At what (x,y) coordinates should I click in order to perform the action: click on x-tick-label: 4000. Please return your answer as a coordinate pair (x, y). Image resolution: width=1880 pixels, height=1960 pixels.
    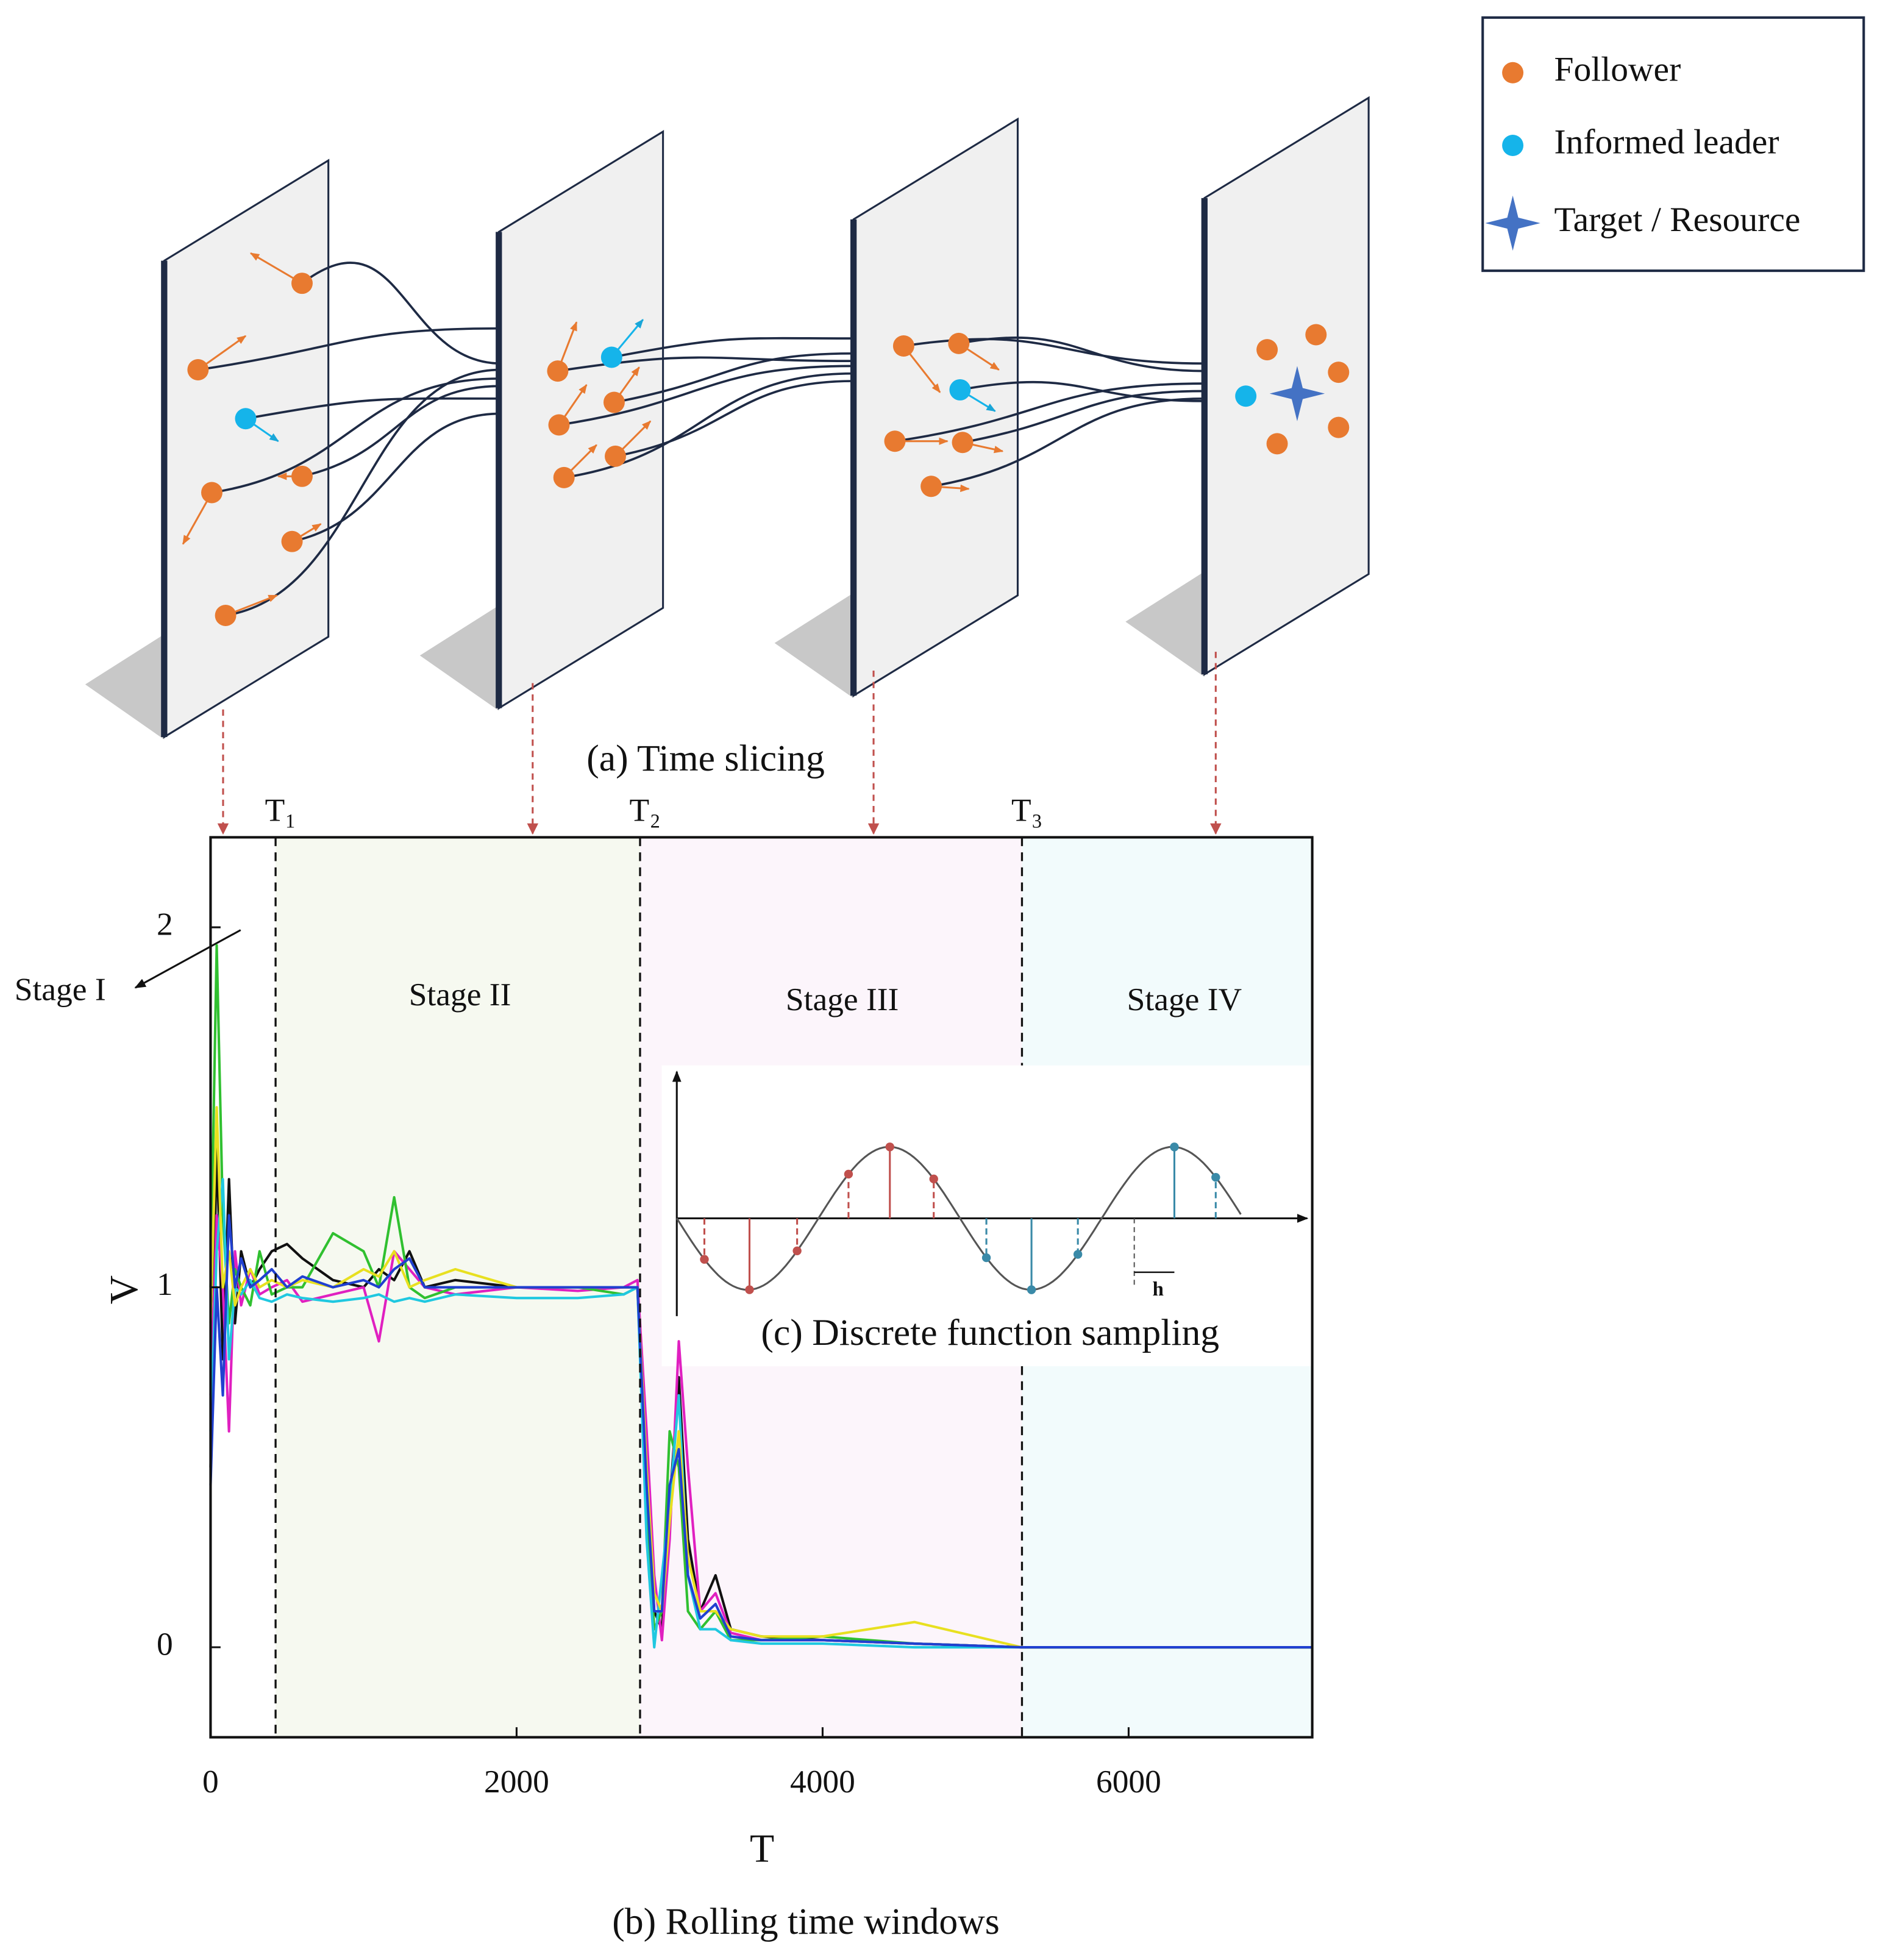
    Looking at the image, I should click on (823, 1782).